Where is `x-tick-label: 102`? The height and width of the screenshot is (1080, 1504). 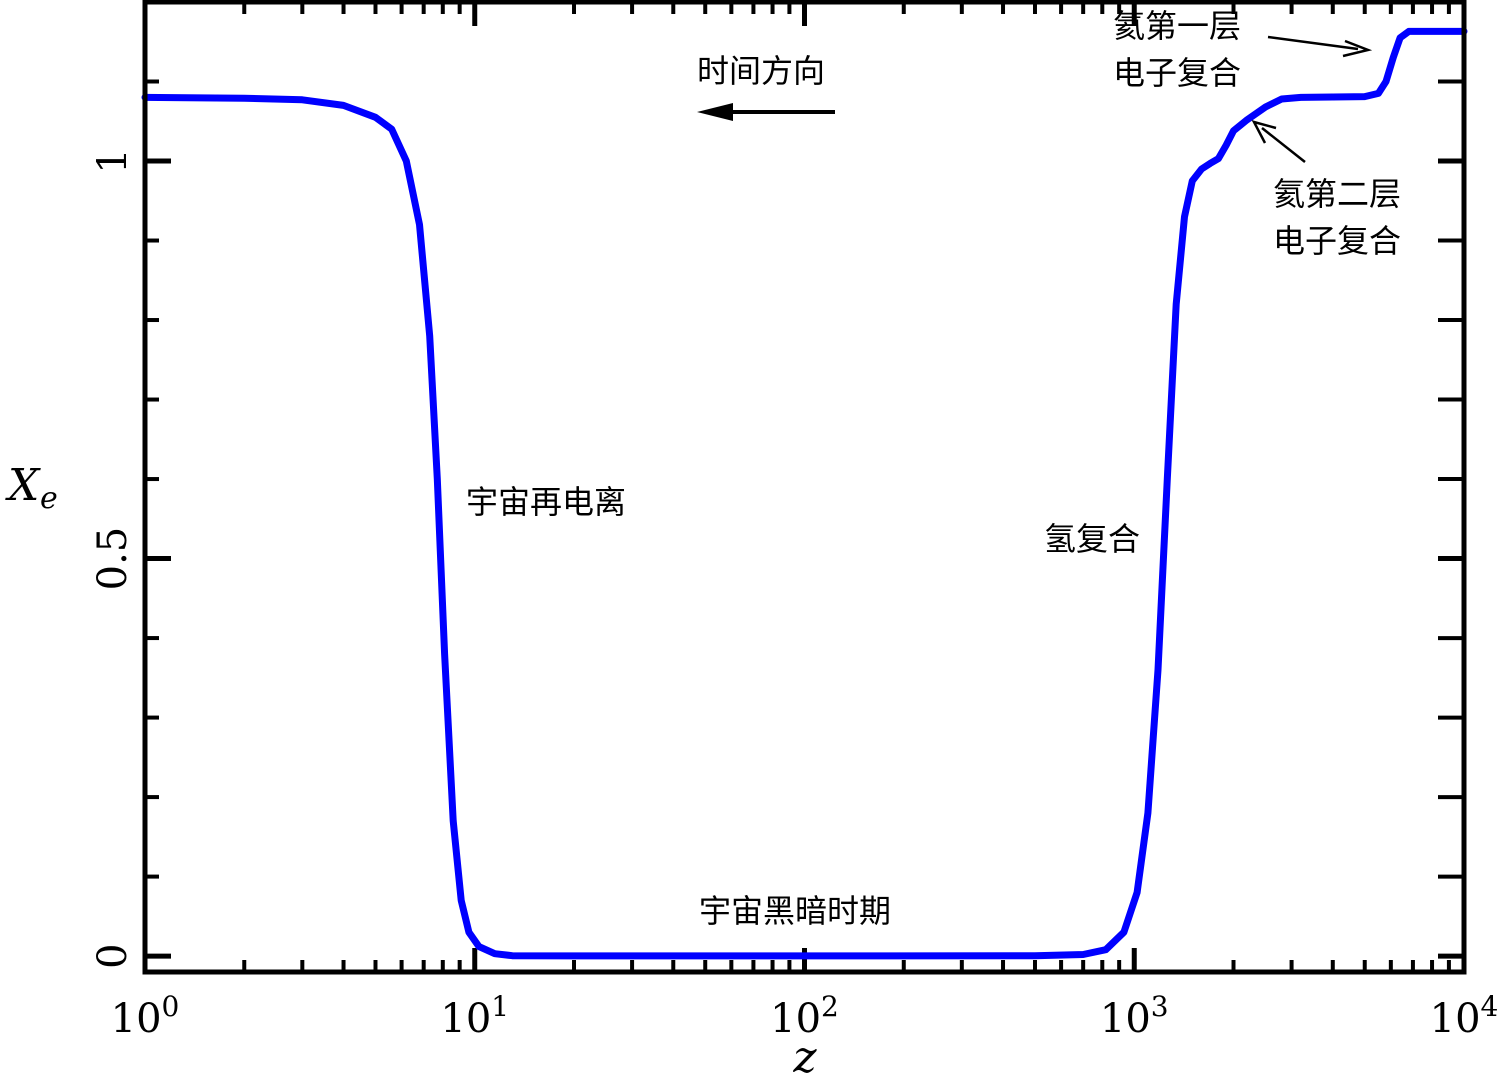 x-tick-label: 102 is located at coordinates (804, 1016).